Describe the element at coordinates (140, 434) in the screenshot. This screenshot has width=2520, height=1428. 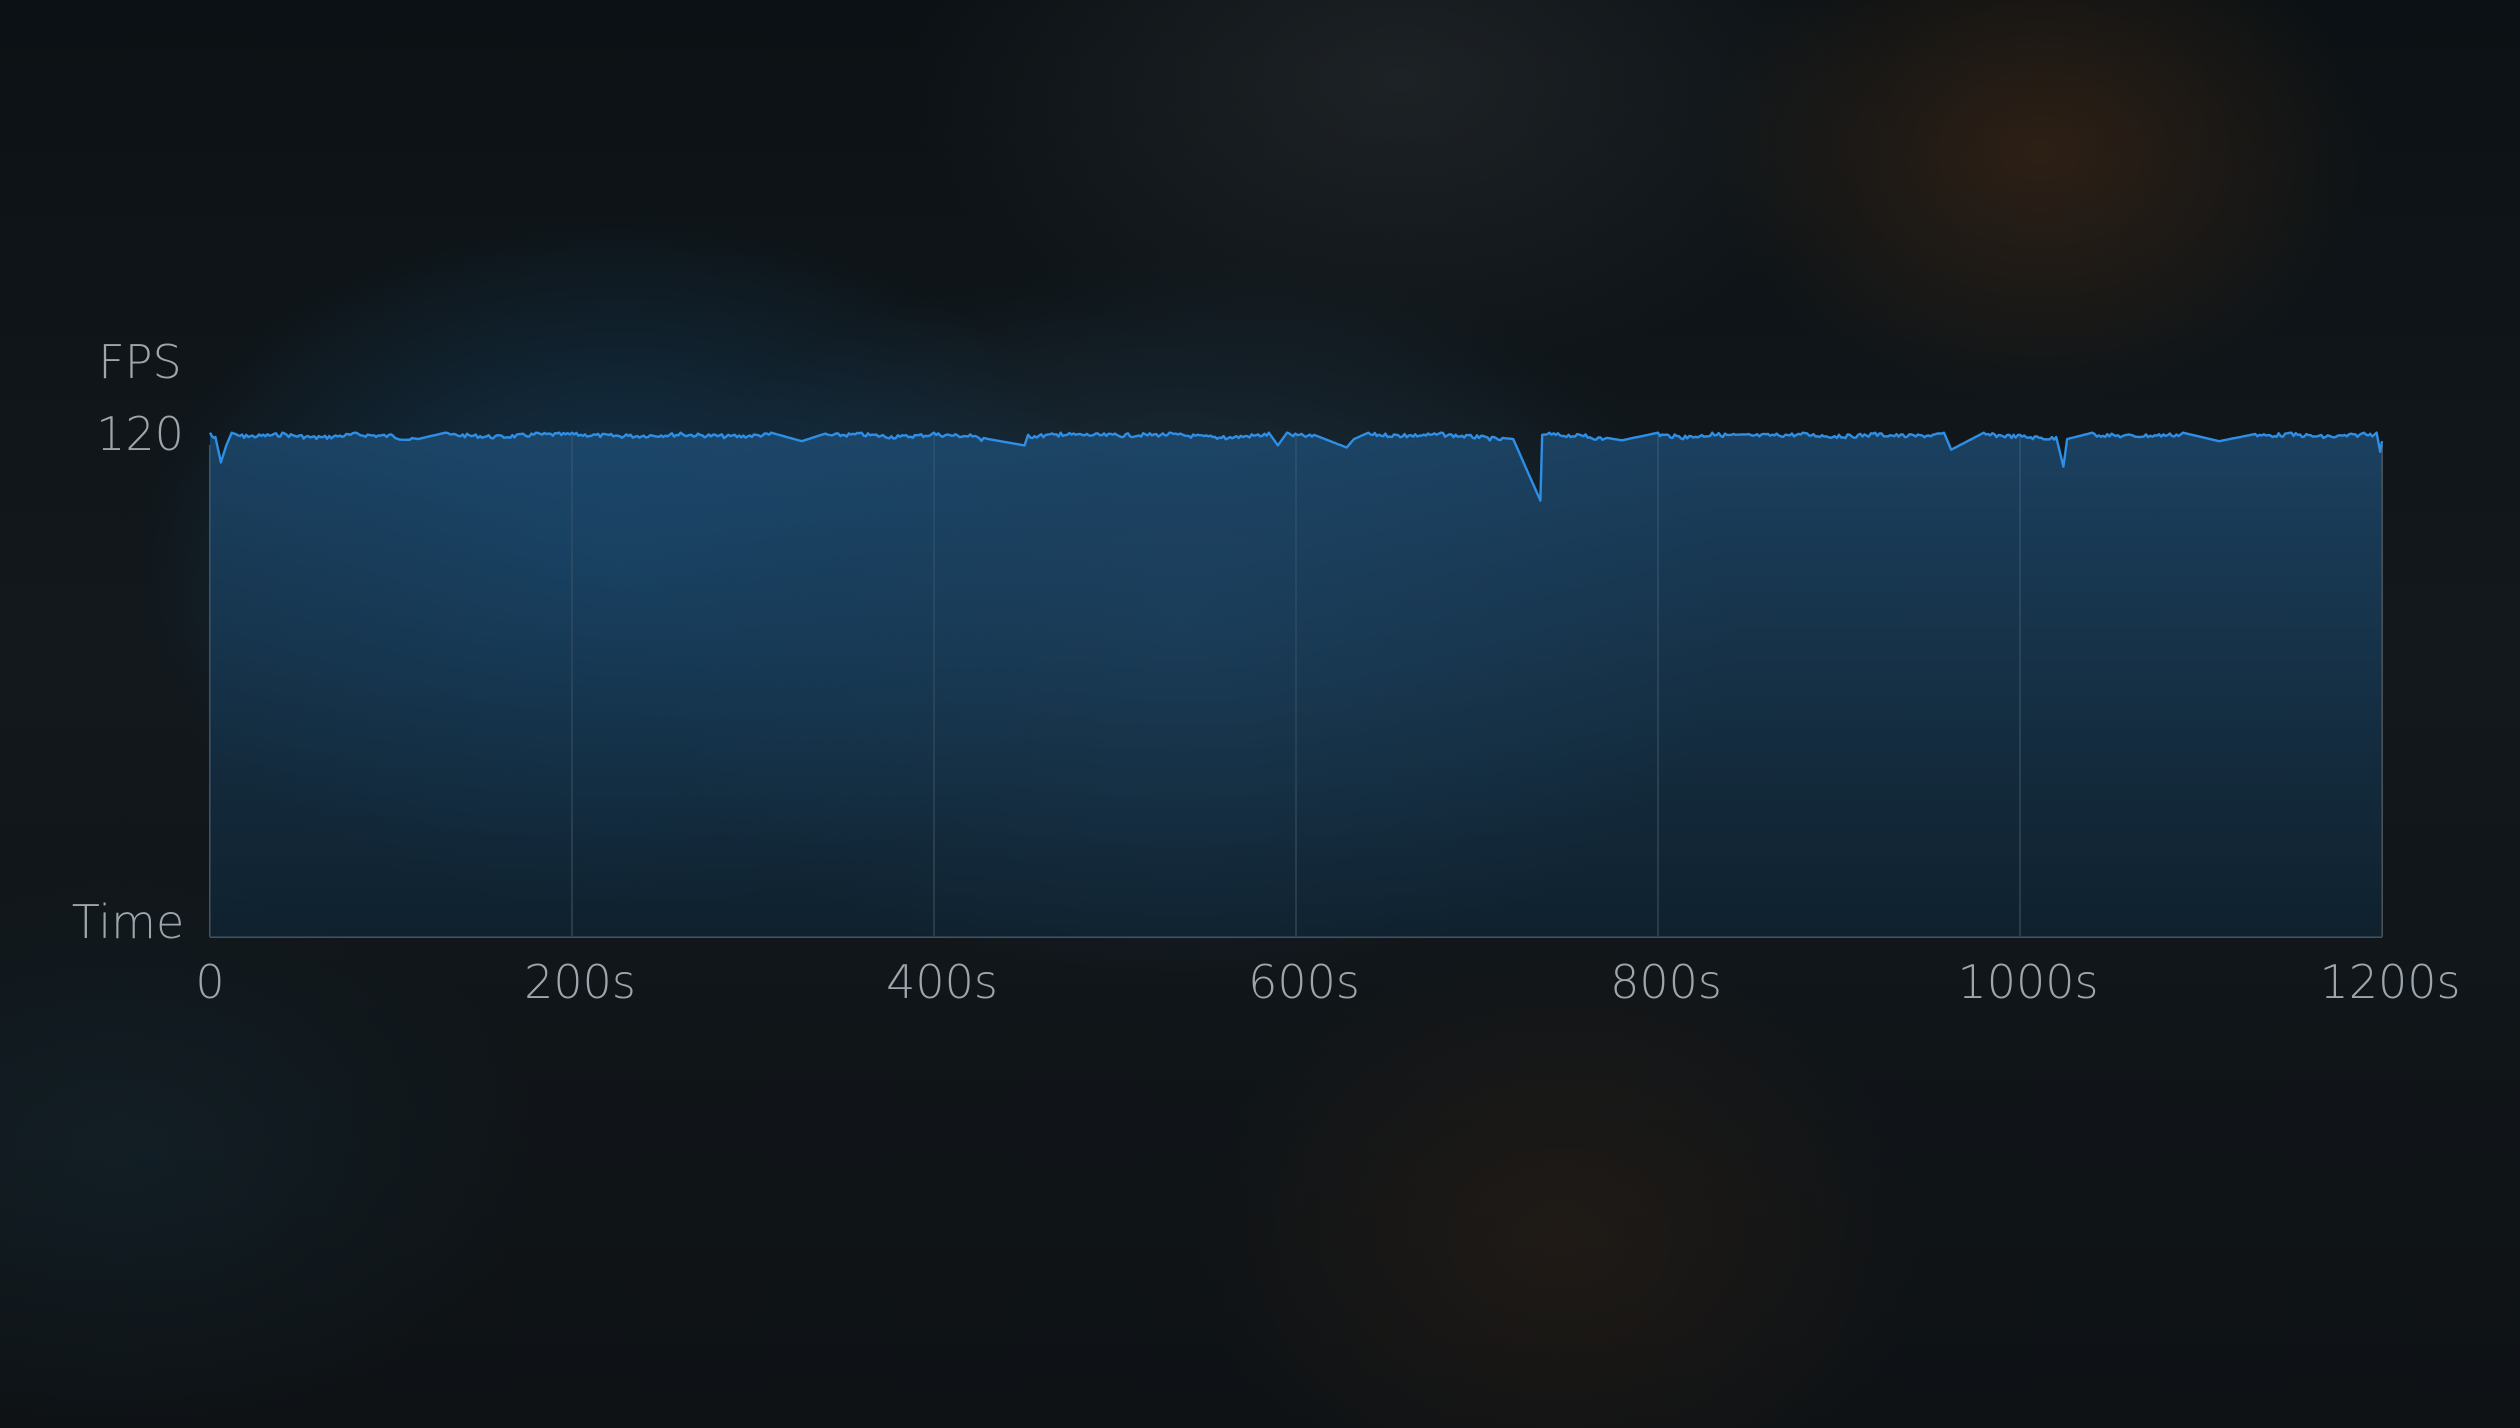
I see `y-tick-label-120: 120` at that location.